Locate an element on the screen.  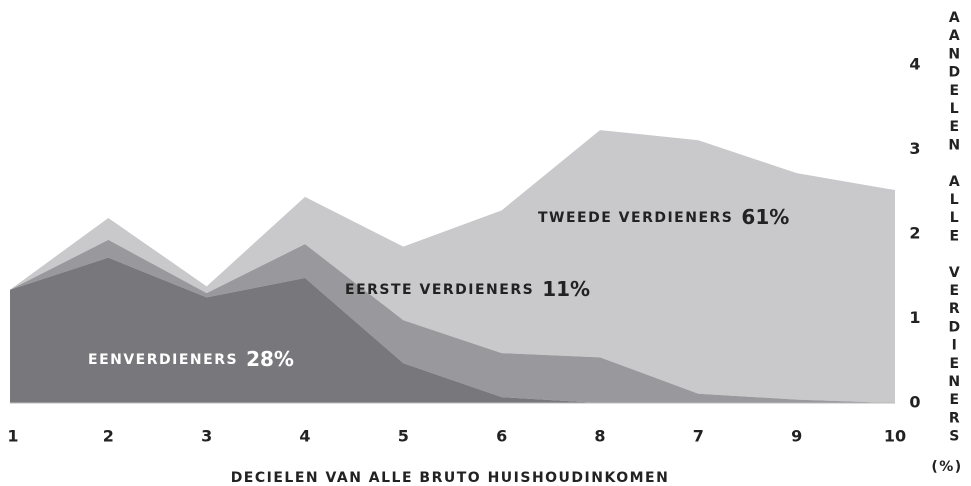
y-tick-label: 2 is located at coordinates (914, 233).